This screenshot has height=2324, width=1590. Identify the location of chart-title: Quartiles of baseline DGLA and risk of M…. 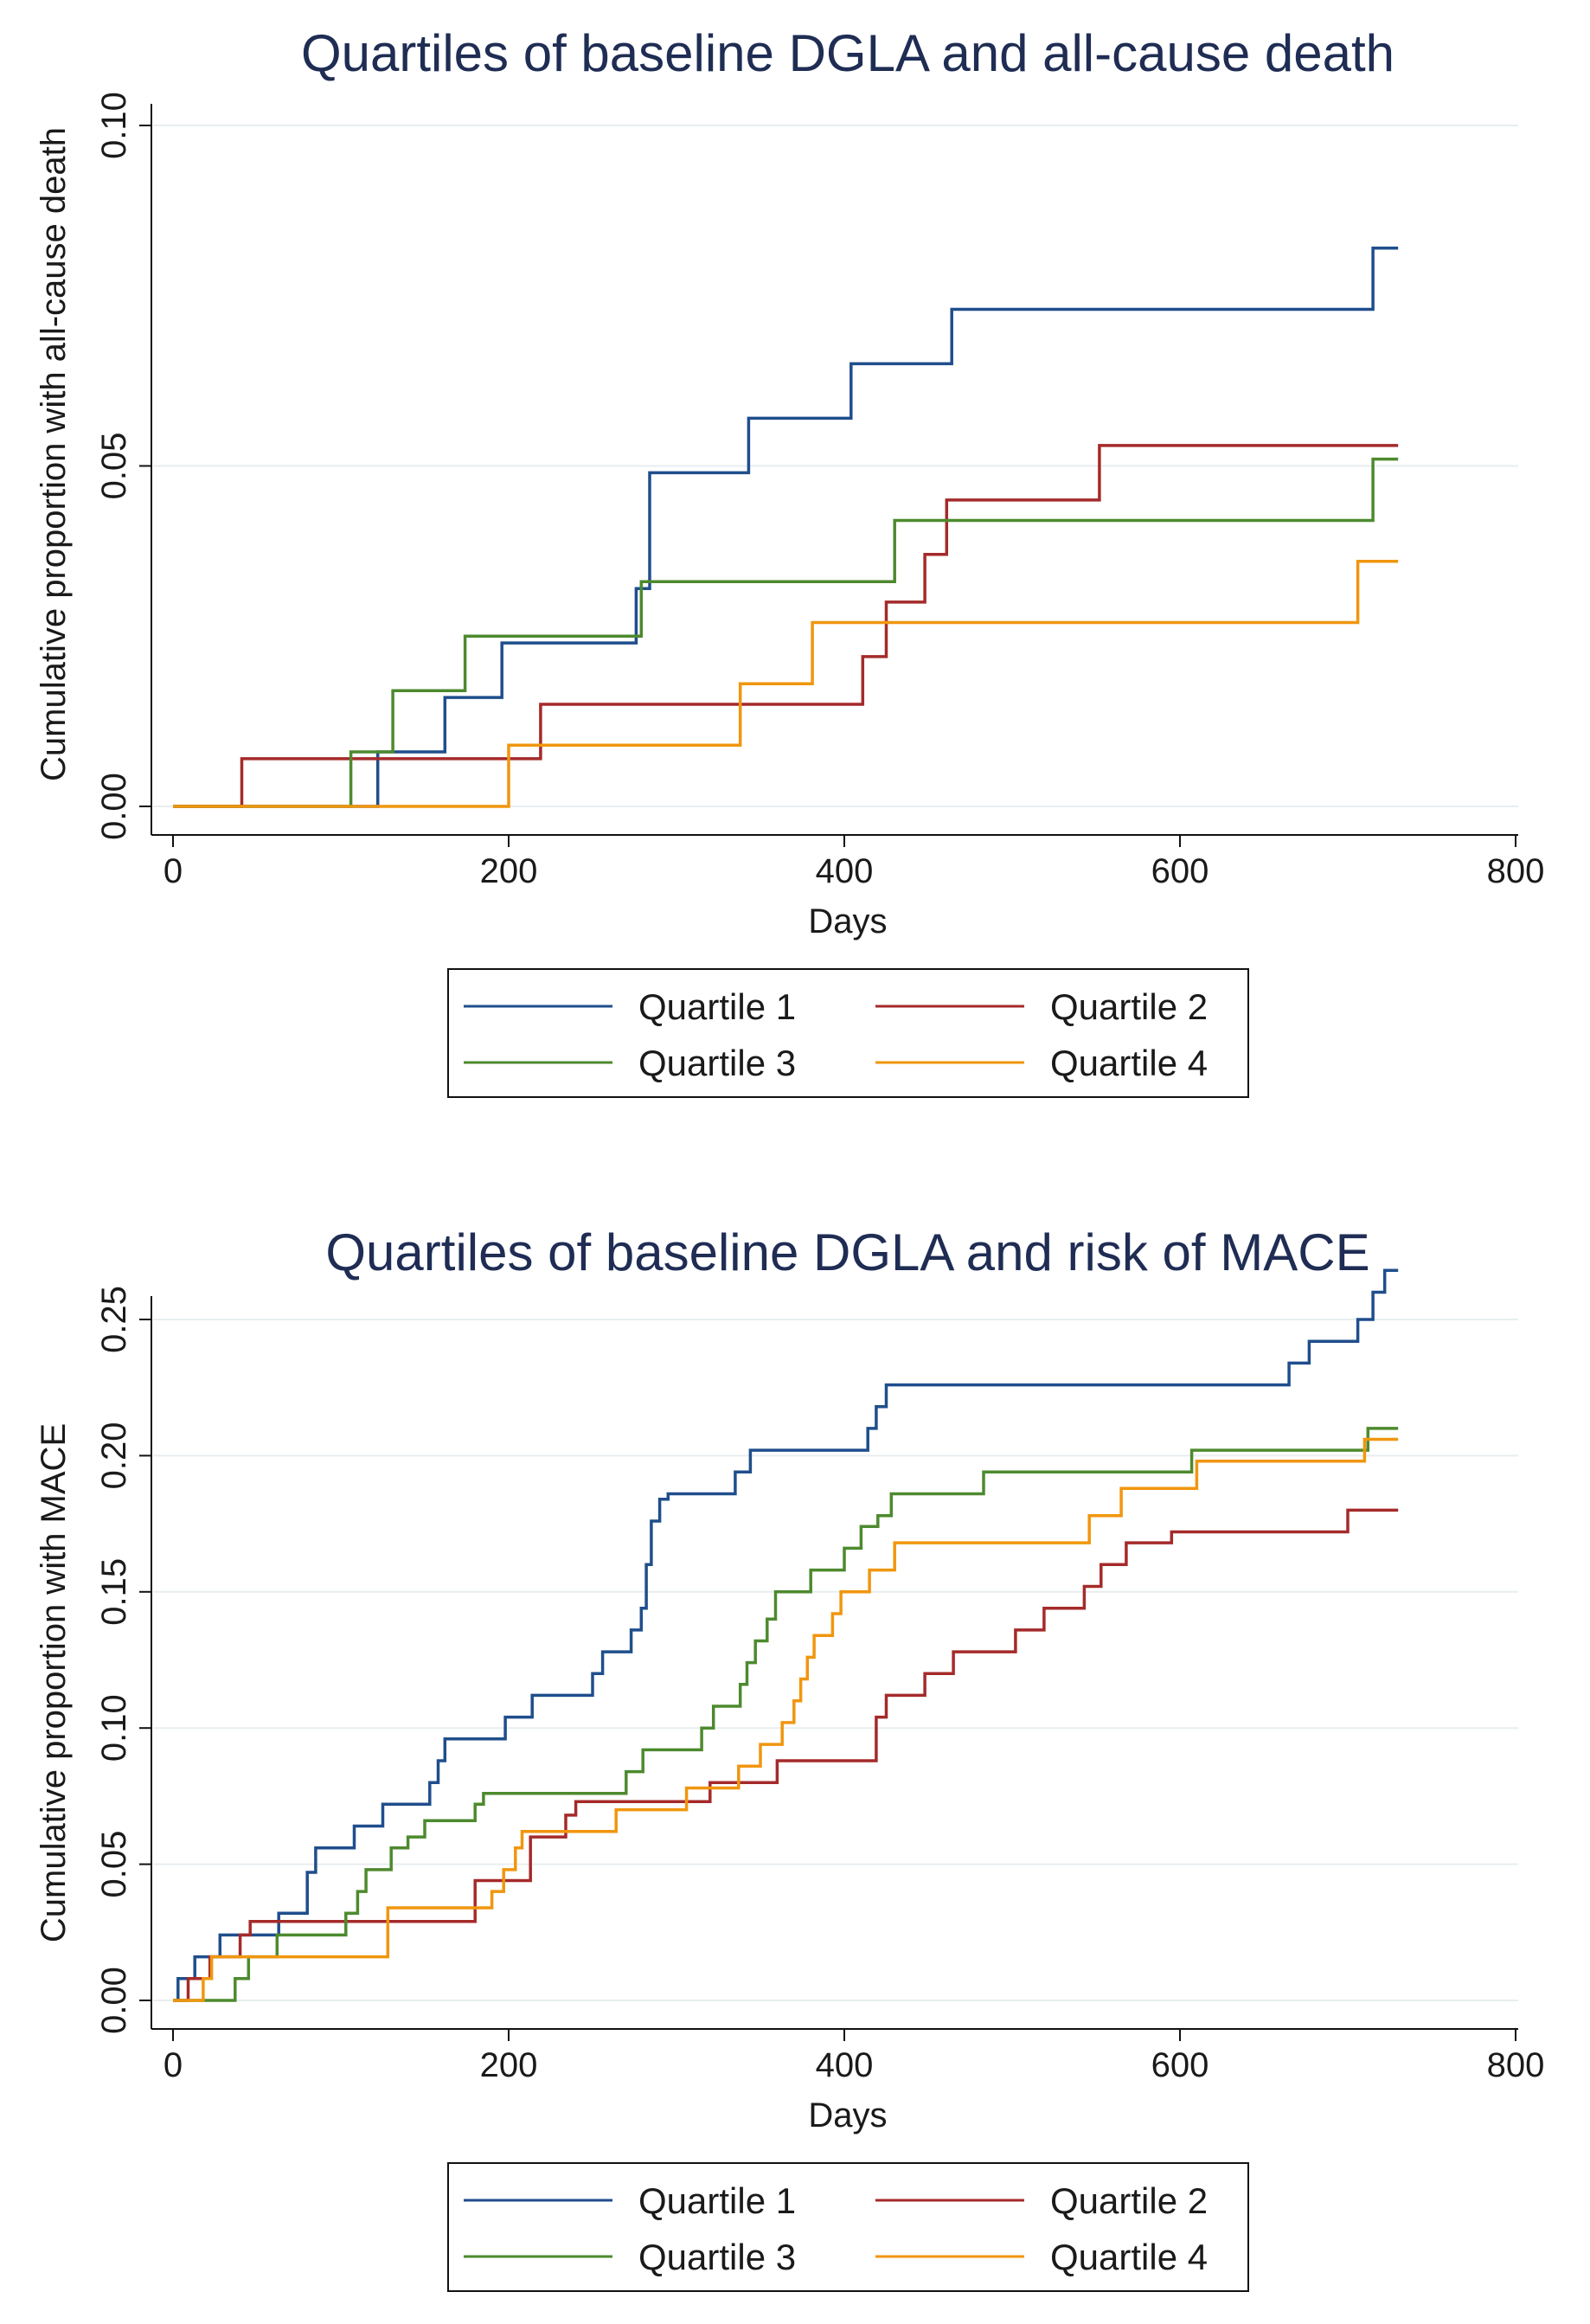
(847, 1252).